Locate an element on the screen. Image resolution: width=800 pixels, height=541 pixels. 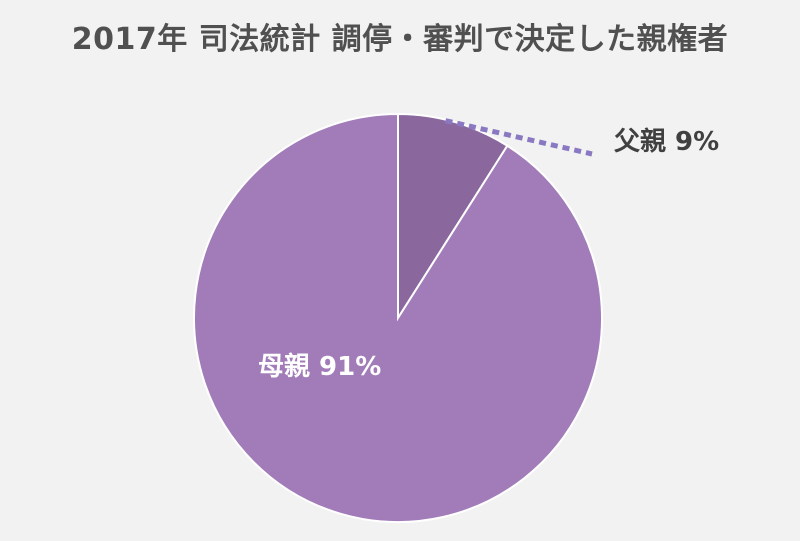
leader-line-father is located at coordinates (518, 137).